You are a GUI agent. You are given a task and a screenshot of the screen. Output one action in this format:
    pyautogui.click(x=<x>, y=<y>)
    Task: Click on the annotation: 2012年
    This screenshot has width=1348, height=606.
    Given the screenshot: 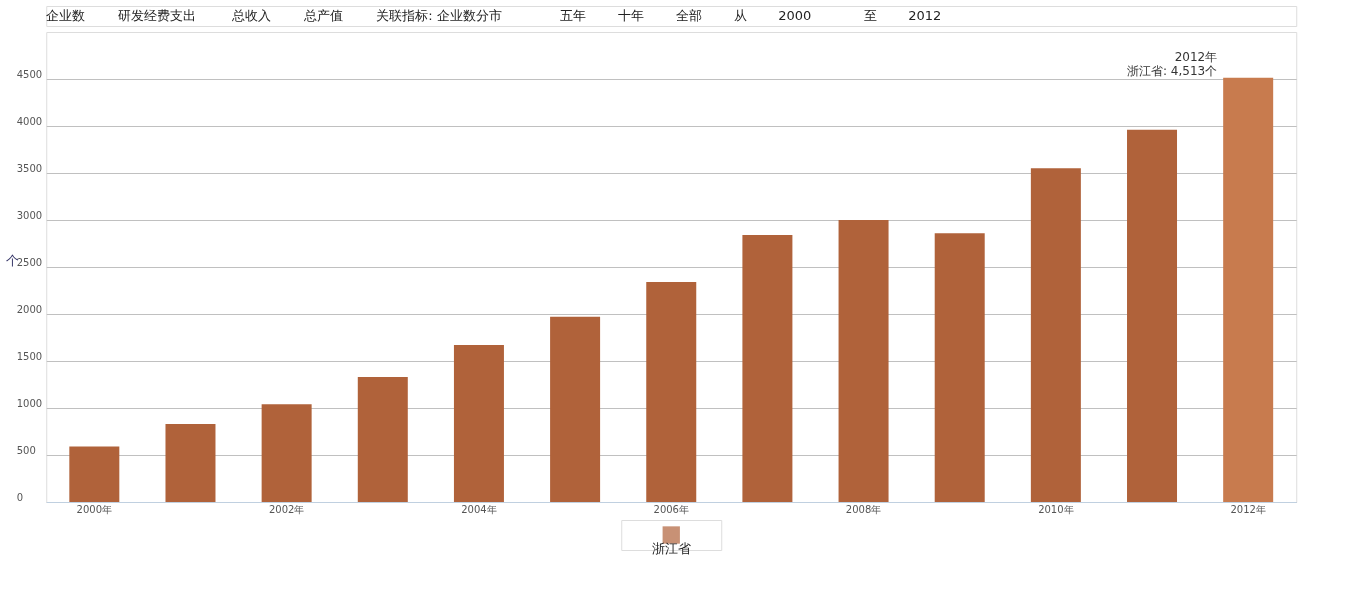 What is the action you would take?
    pyautogui.click(x=1196, y=56)
    